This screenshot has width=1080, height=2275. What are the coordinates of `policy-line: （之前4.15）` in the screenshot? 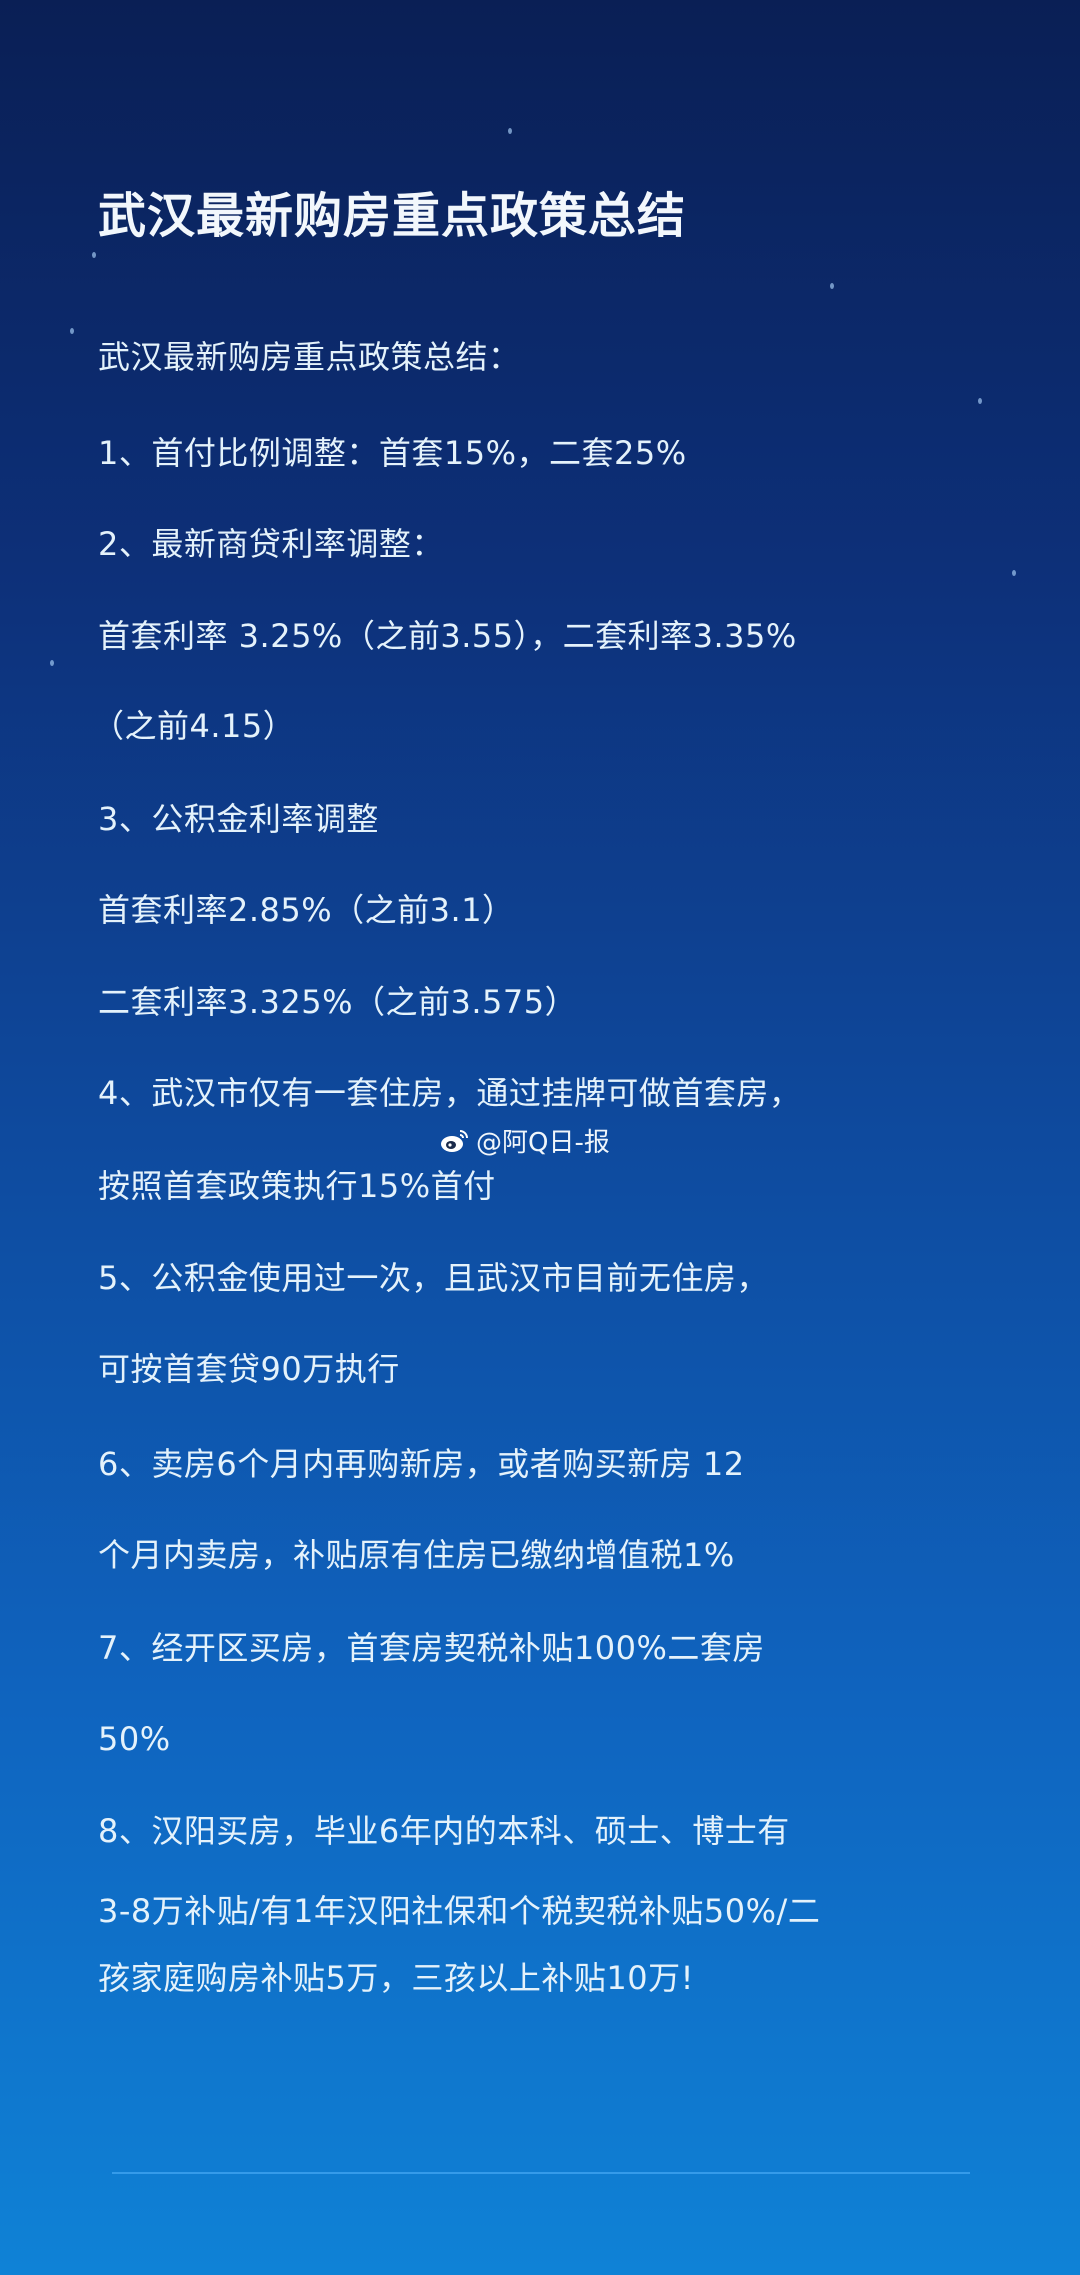 It's located at (194, 726).